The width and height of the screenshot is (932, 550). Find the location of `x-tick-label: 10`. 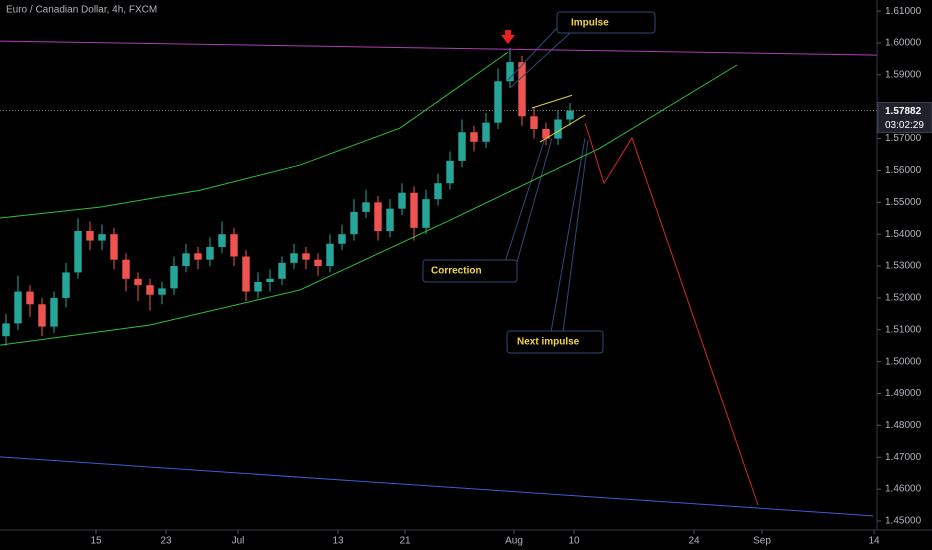

x-tick-label: 10 is located at coordinates (574, 541).